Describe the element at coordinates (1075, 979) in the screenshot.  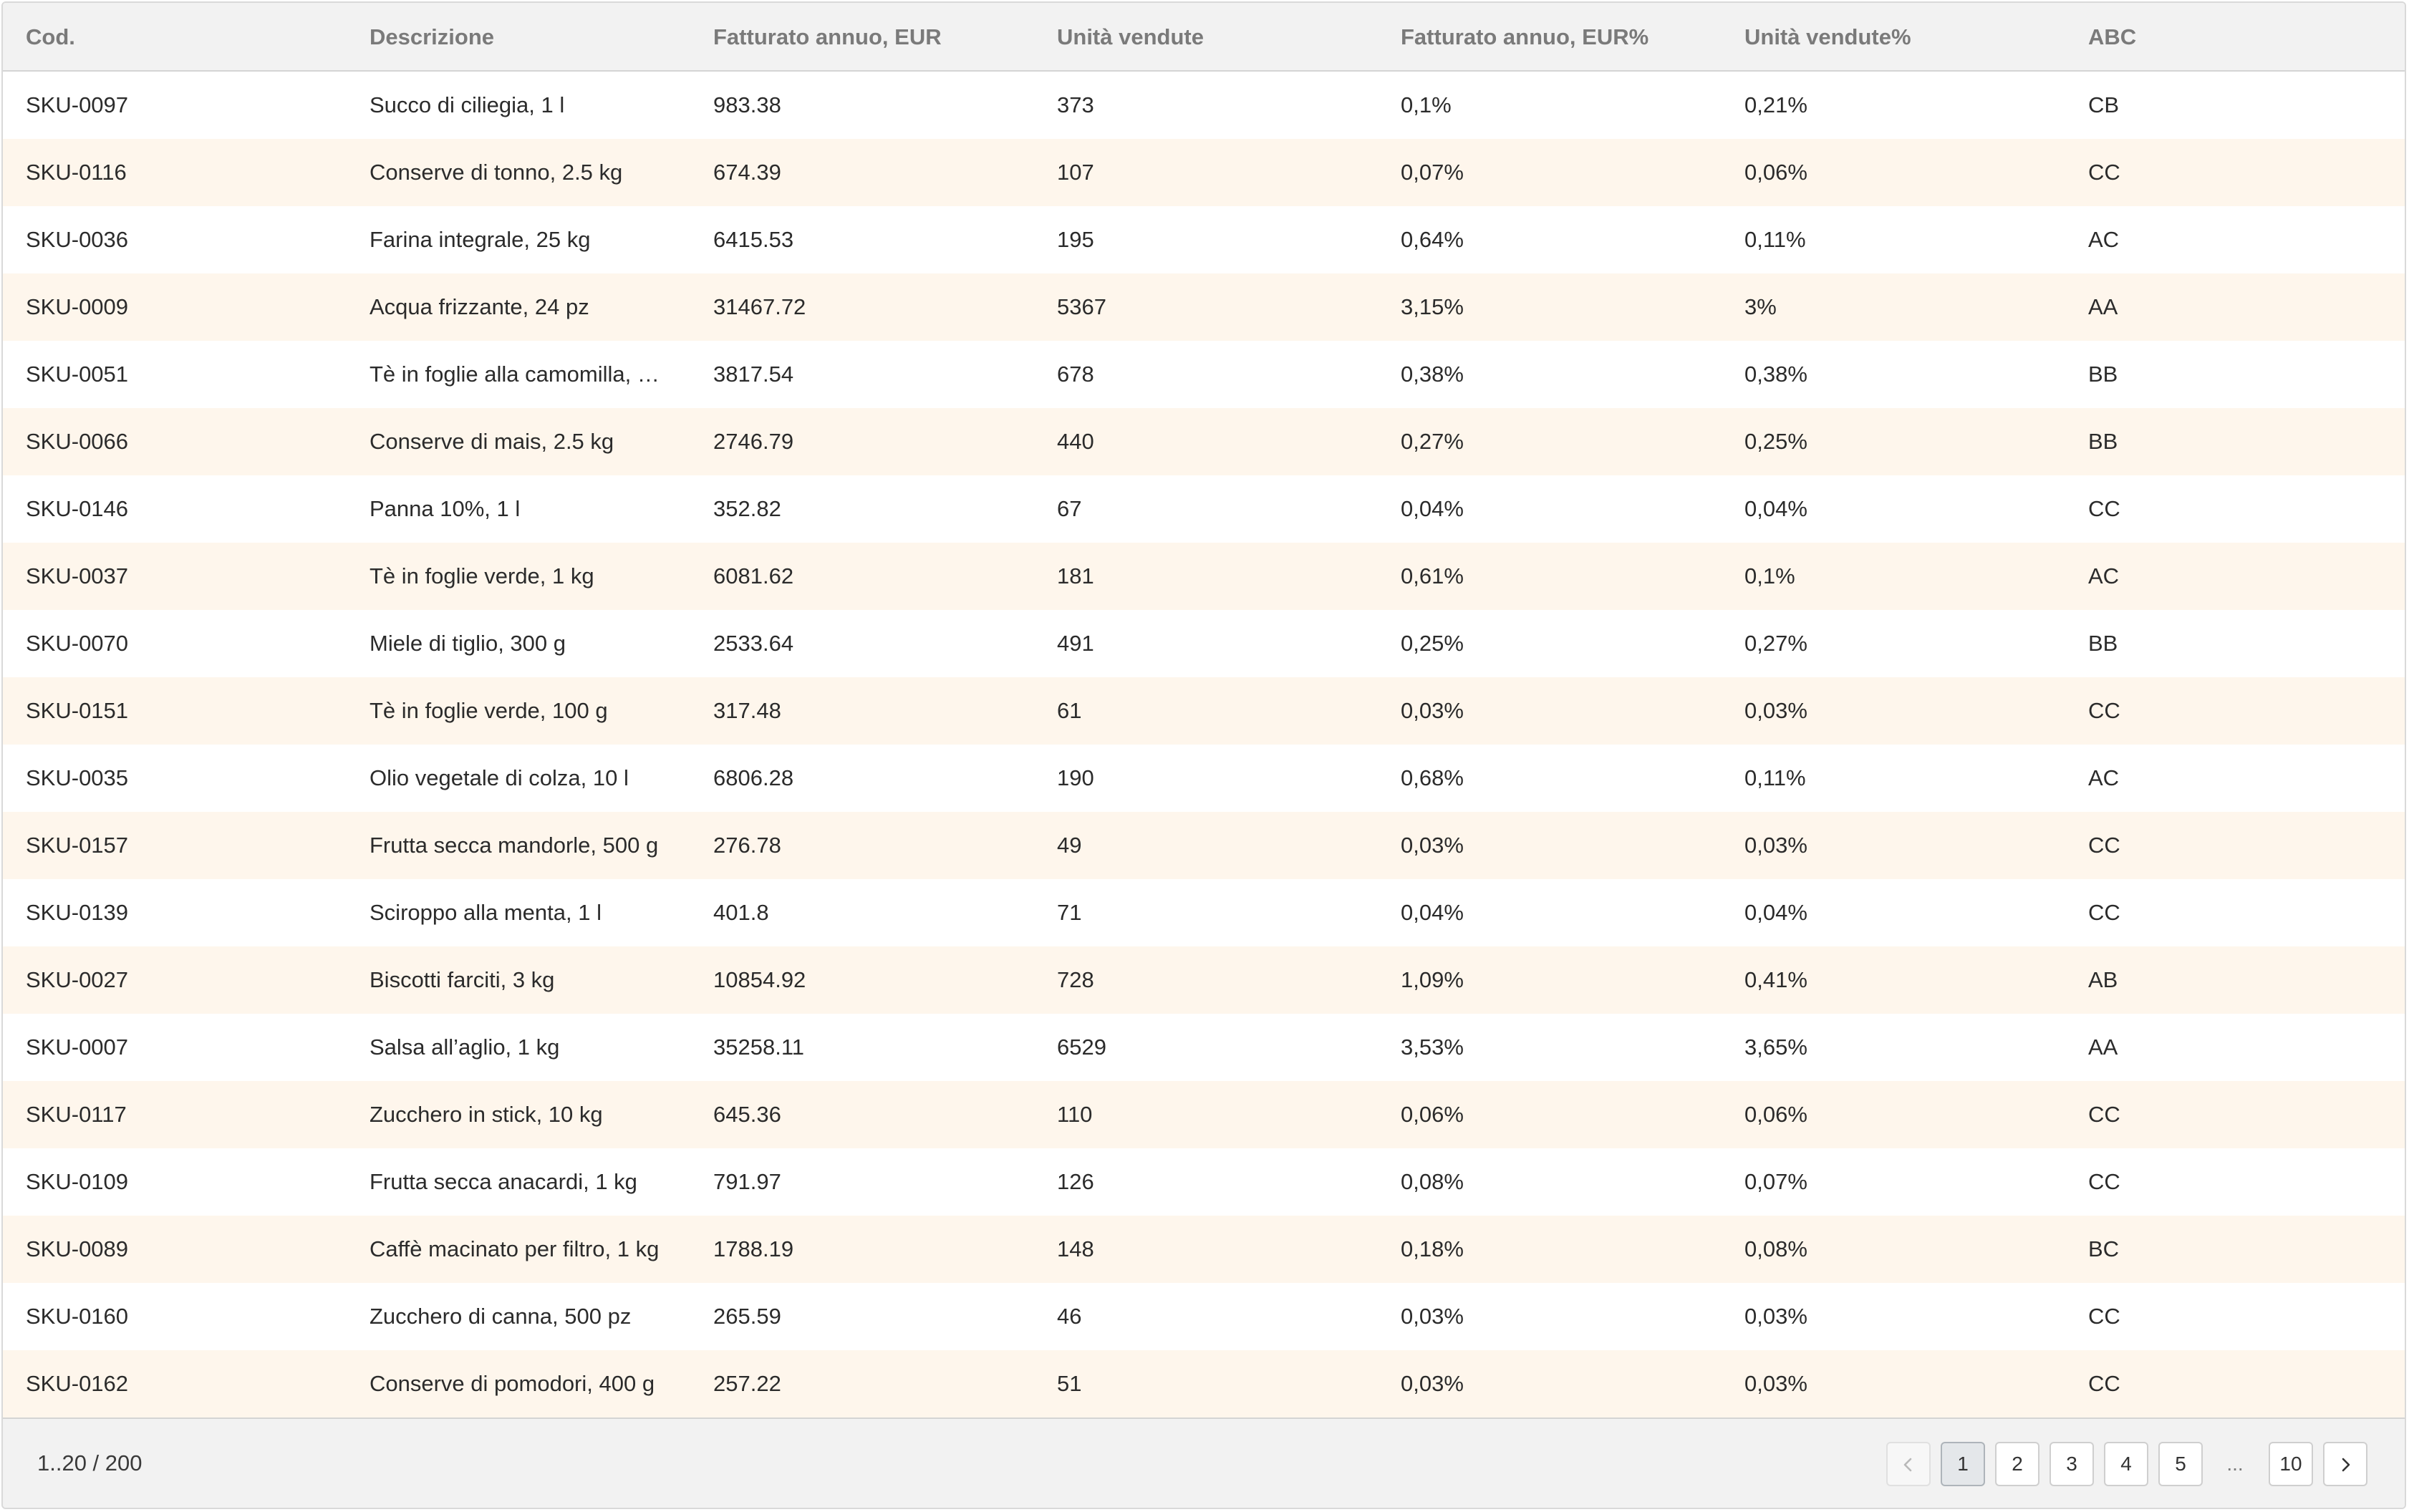
I see `cell-units-sold: 728` at that location.